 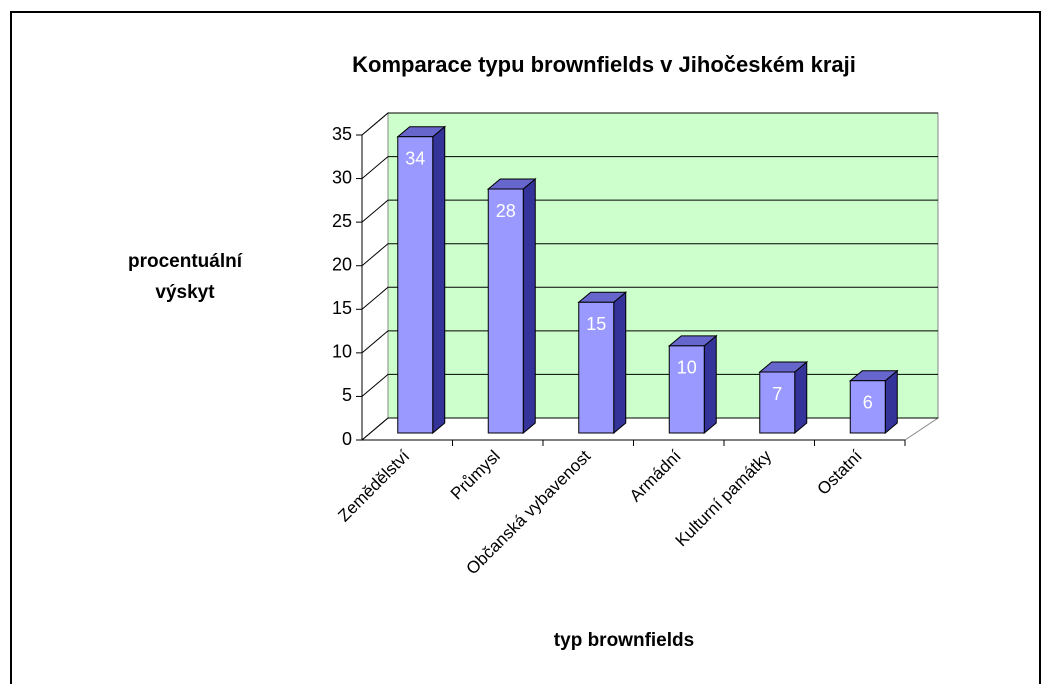 I want to click on y-tick-label: 25, so click(x=342, y=221).